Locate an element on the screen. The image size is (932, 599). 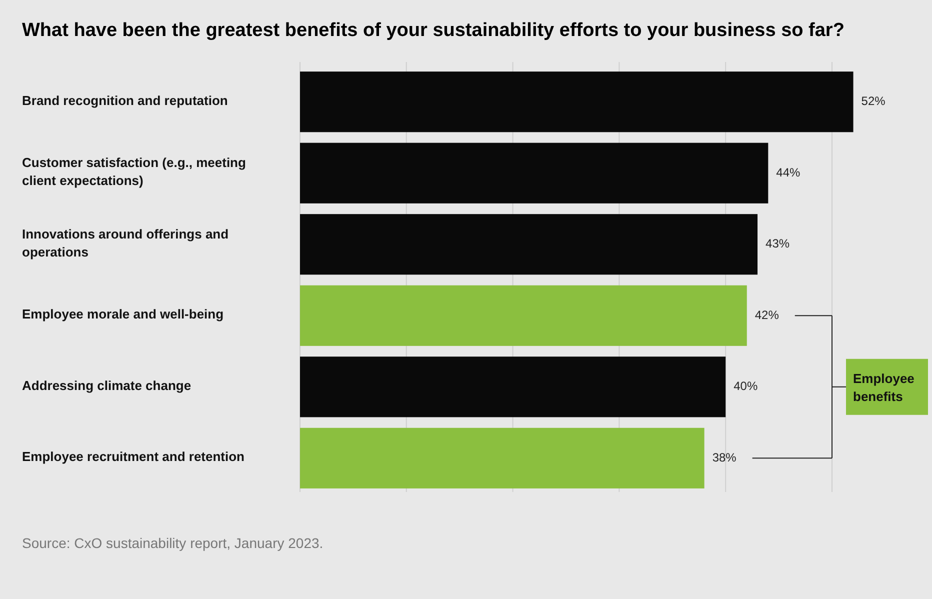
y-tick-label: Innovations around offerings and operations is located at coordinates (125, 243).